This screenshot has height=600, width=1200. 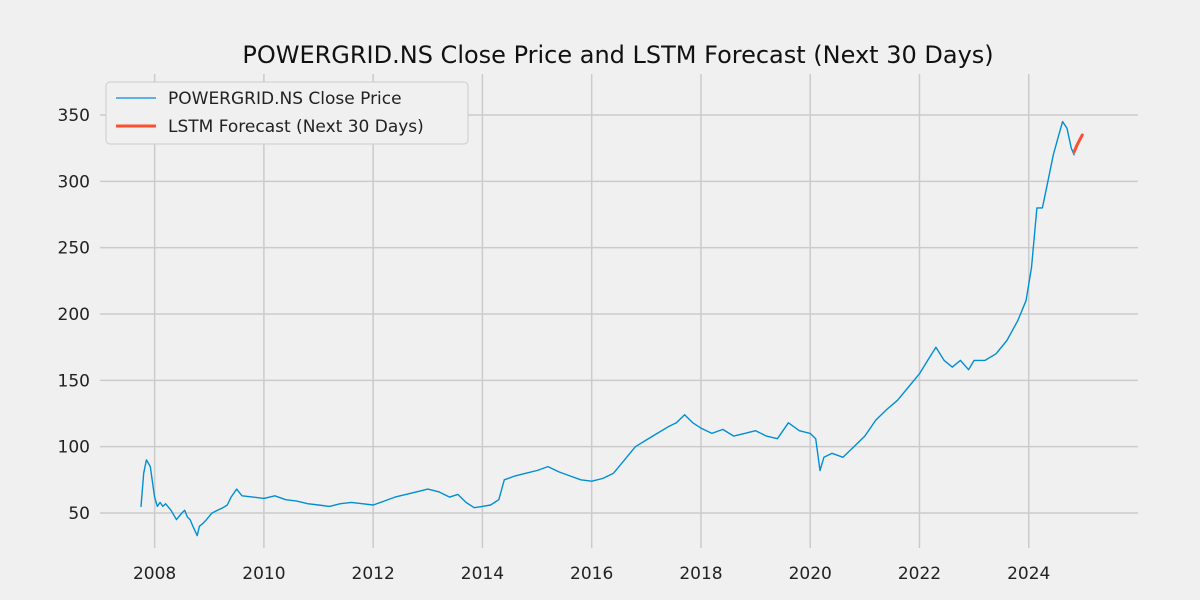 What do you see at coordinates (700, 574) in the screenshot?
I see `x-tick-label: 2018` at bounding box center [700, 574].